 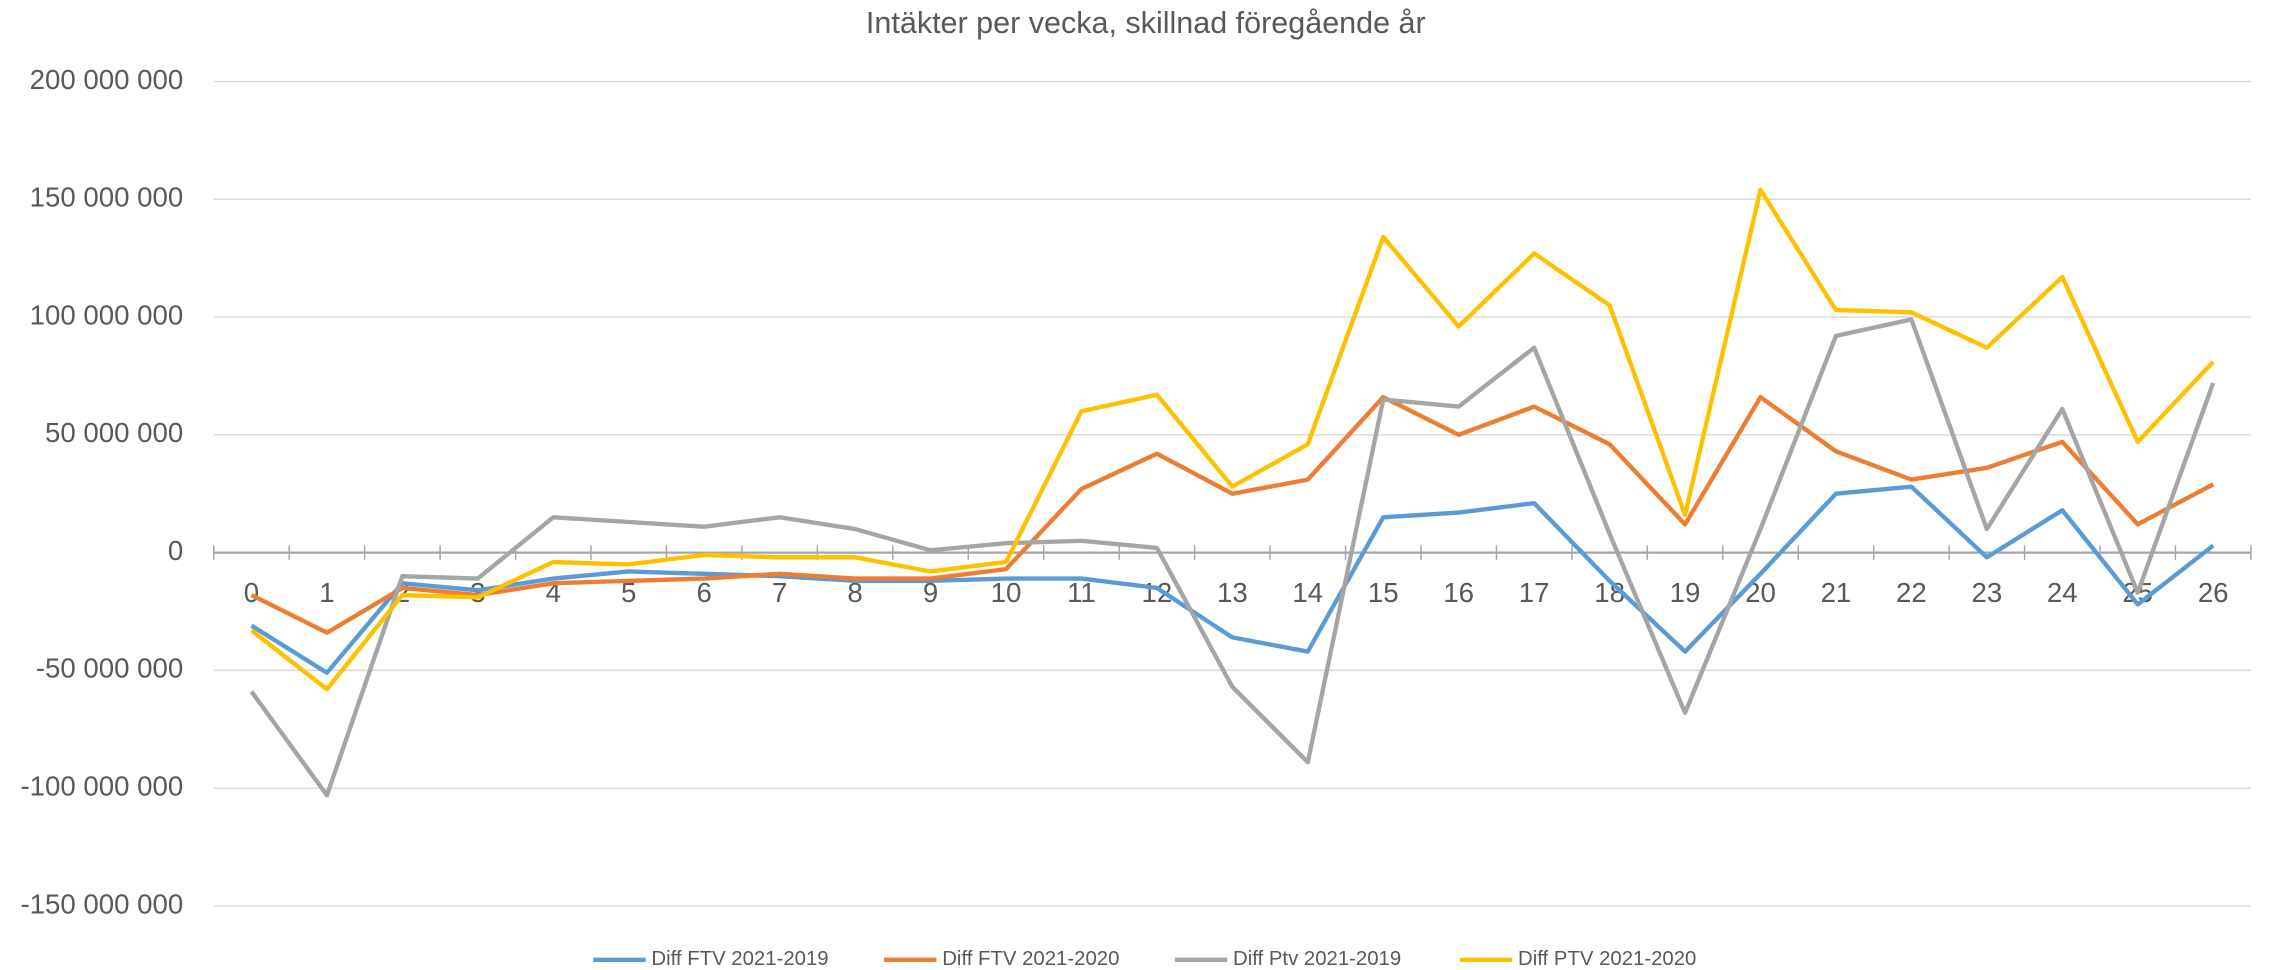 I want to click on x-tick-label: 10, so click(x=1006, y=592).